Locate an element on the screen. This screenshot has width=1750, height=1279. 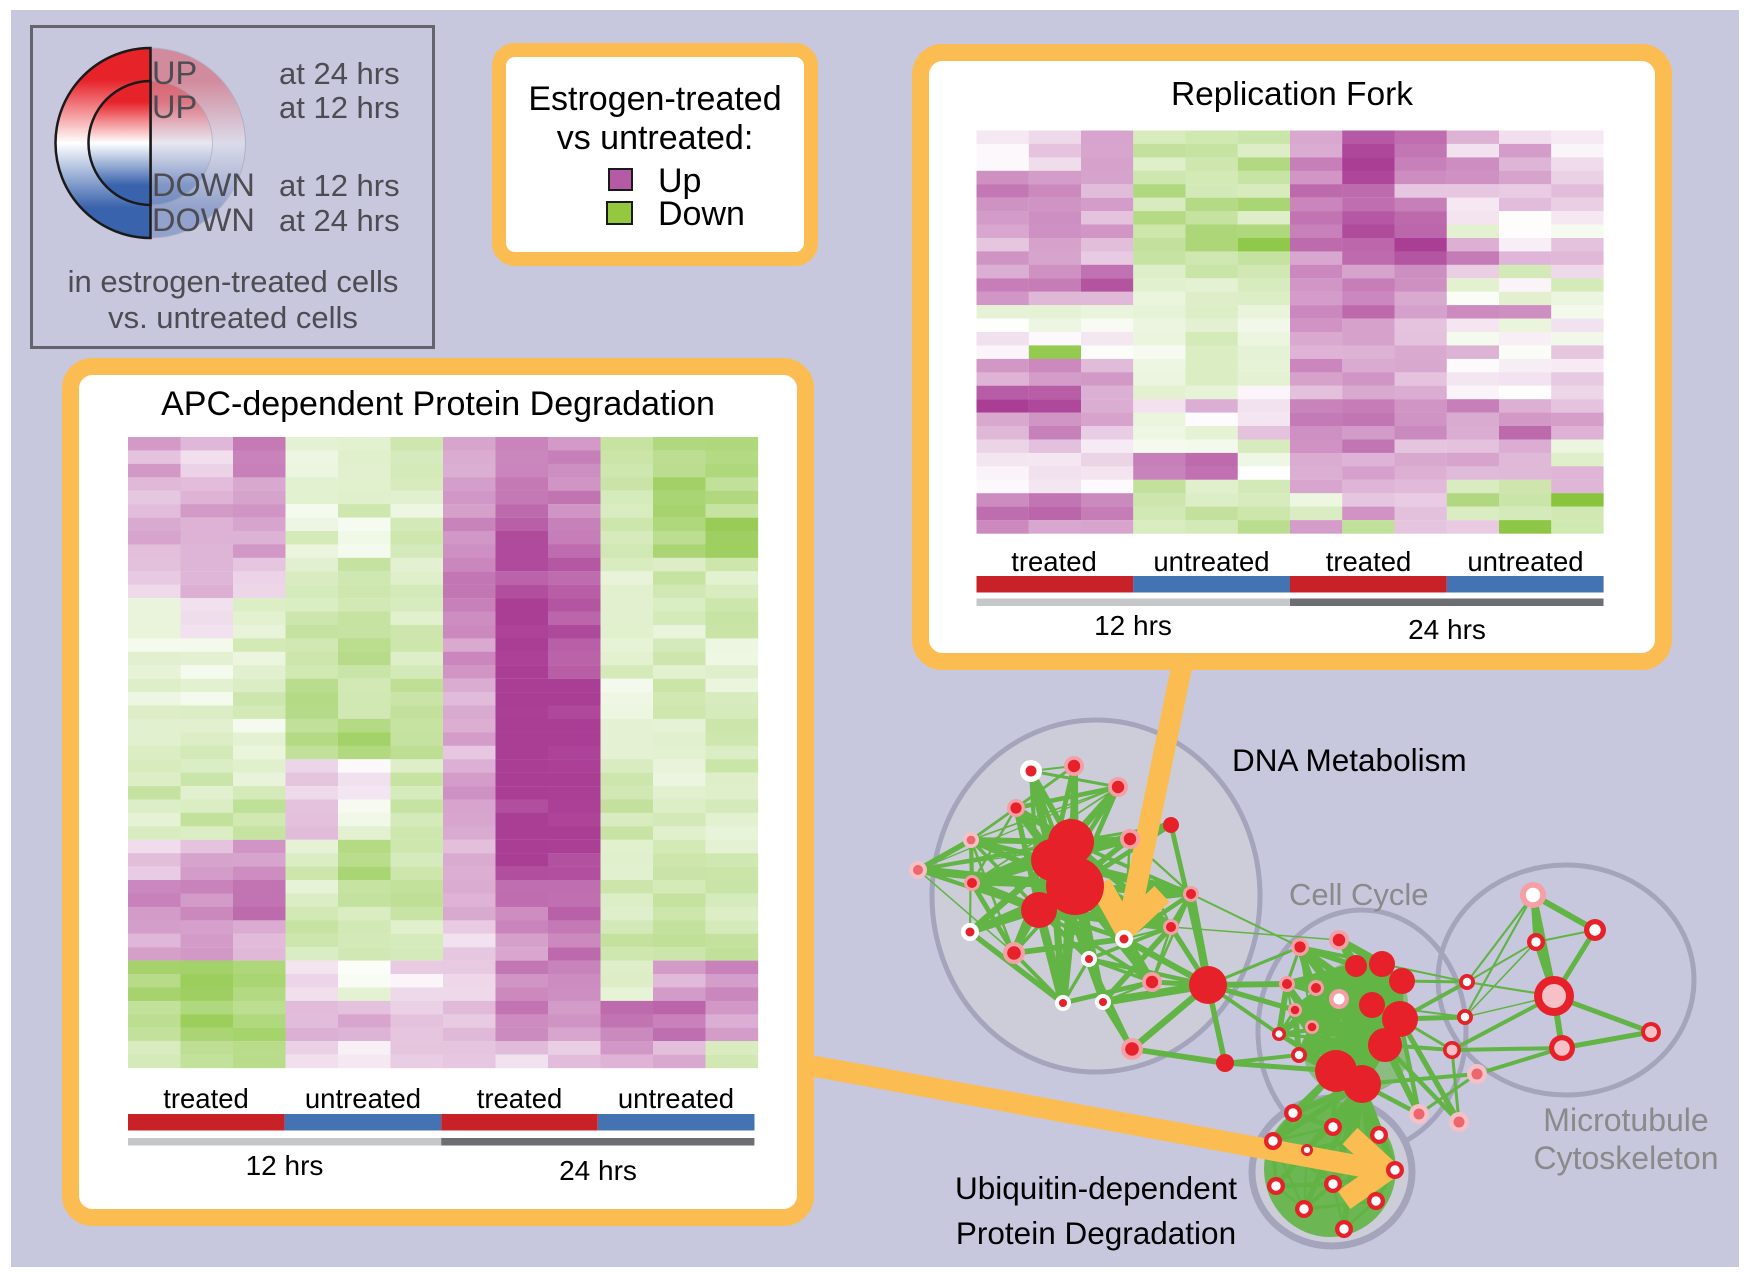
svg-text: Ubiquitin-dependent is located at coordinates (1096, 1188).